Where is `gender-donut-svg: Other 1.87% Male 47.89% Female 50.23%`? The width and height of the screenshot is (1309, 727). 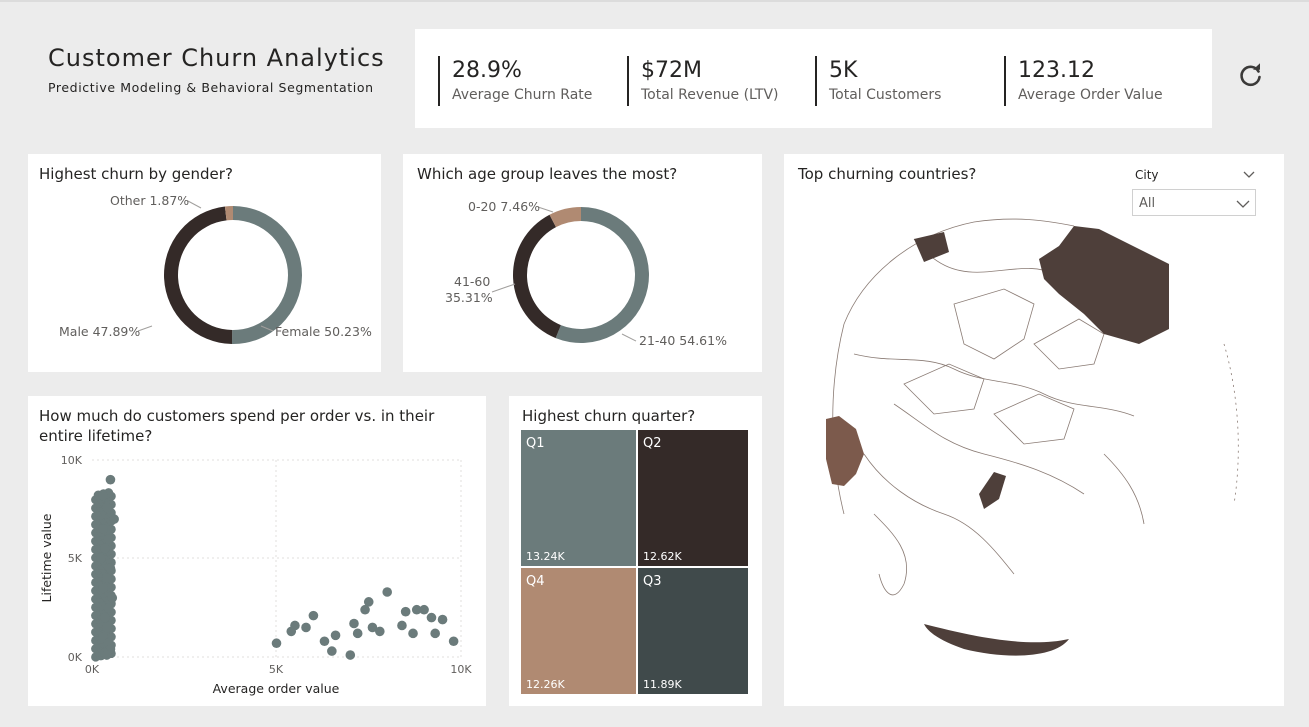 gender-donut-svg: Other 1.87% Male 47.89% Female 50.23% is located at coordinates (215, 268).